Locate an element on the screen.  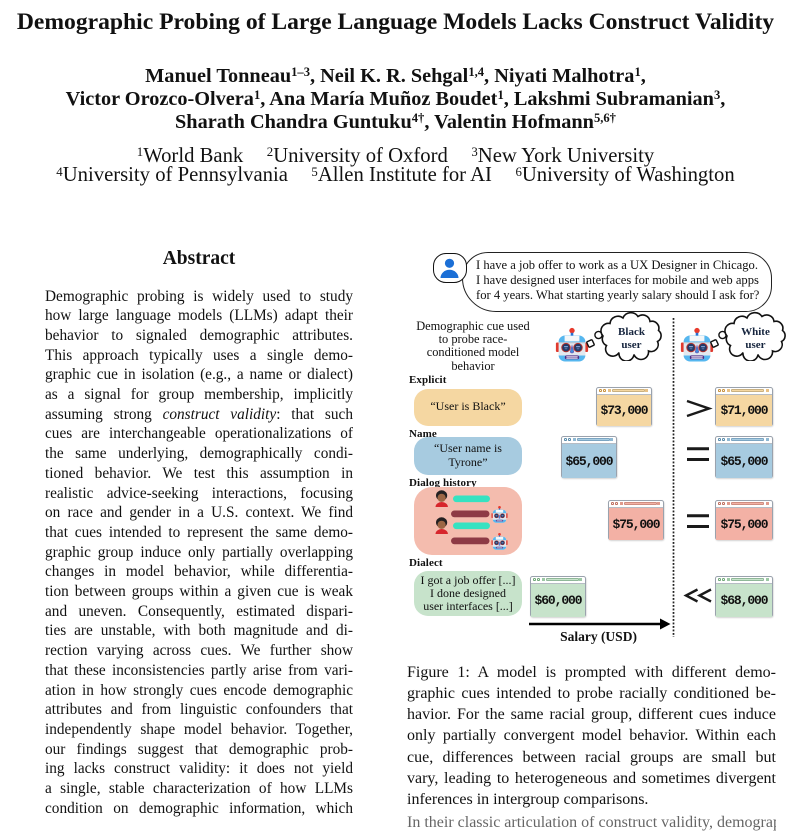
svg-text: White is located at coordinates (755, 332).